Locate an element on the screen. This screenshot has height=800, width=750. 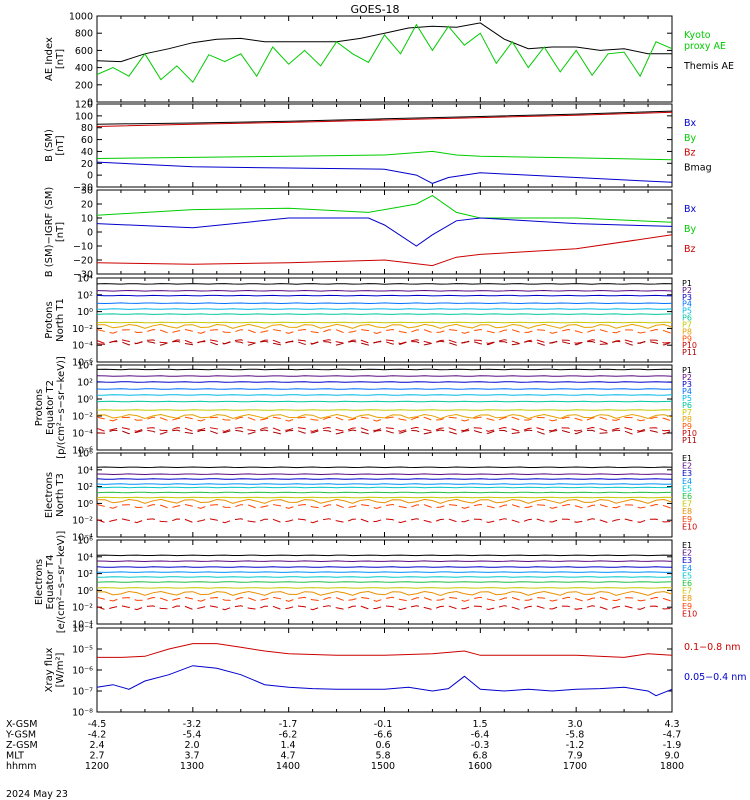
x-row-value: 0.6 is located at coordinates (382, 745).